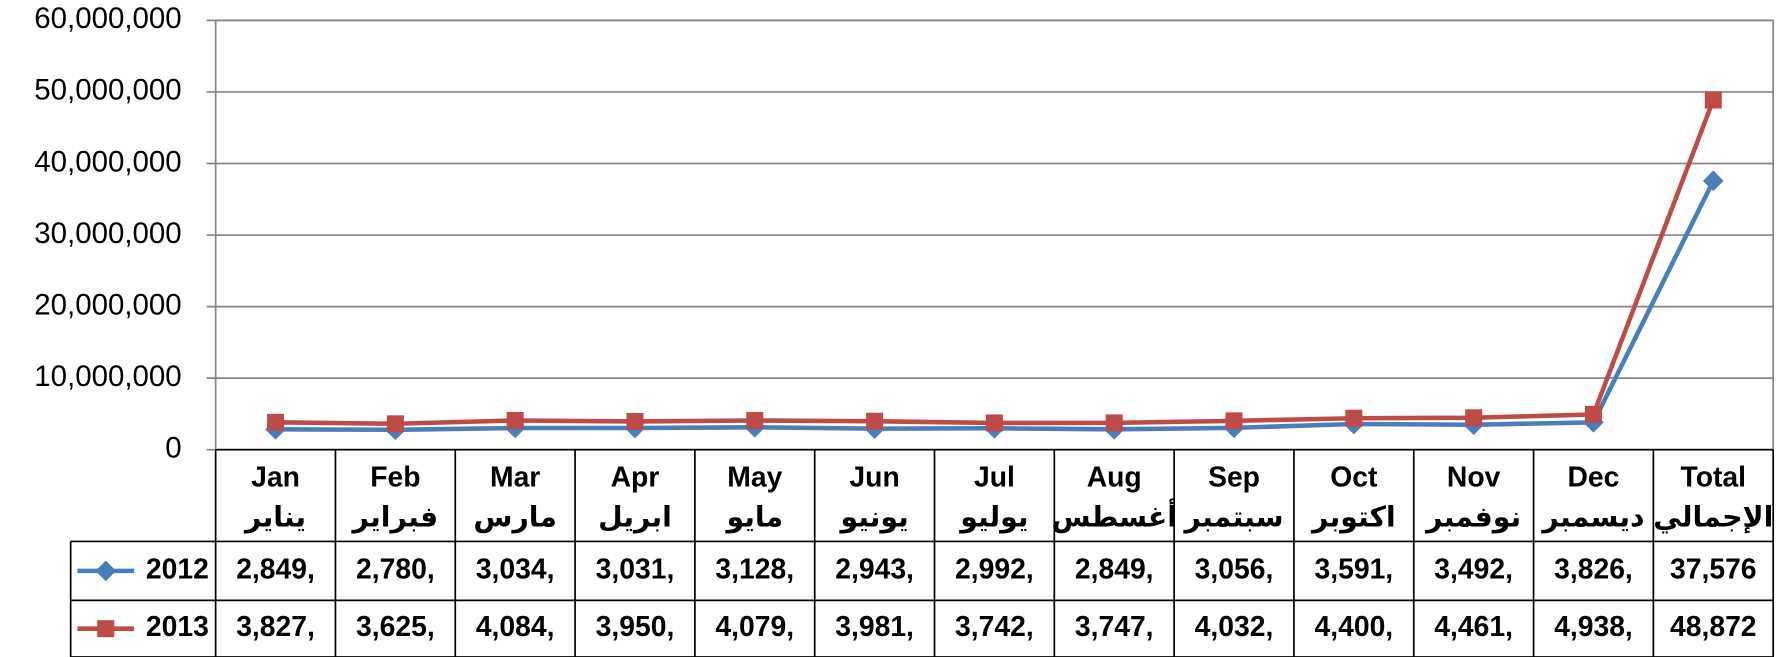 This screenshot has height=657, width=1777. Describe the element at coordinates (107, 376) in the screenshot. I see `y-tick-label: 10,000,000` at that location.